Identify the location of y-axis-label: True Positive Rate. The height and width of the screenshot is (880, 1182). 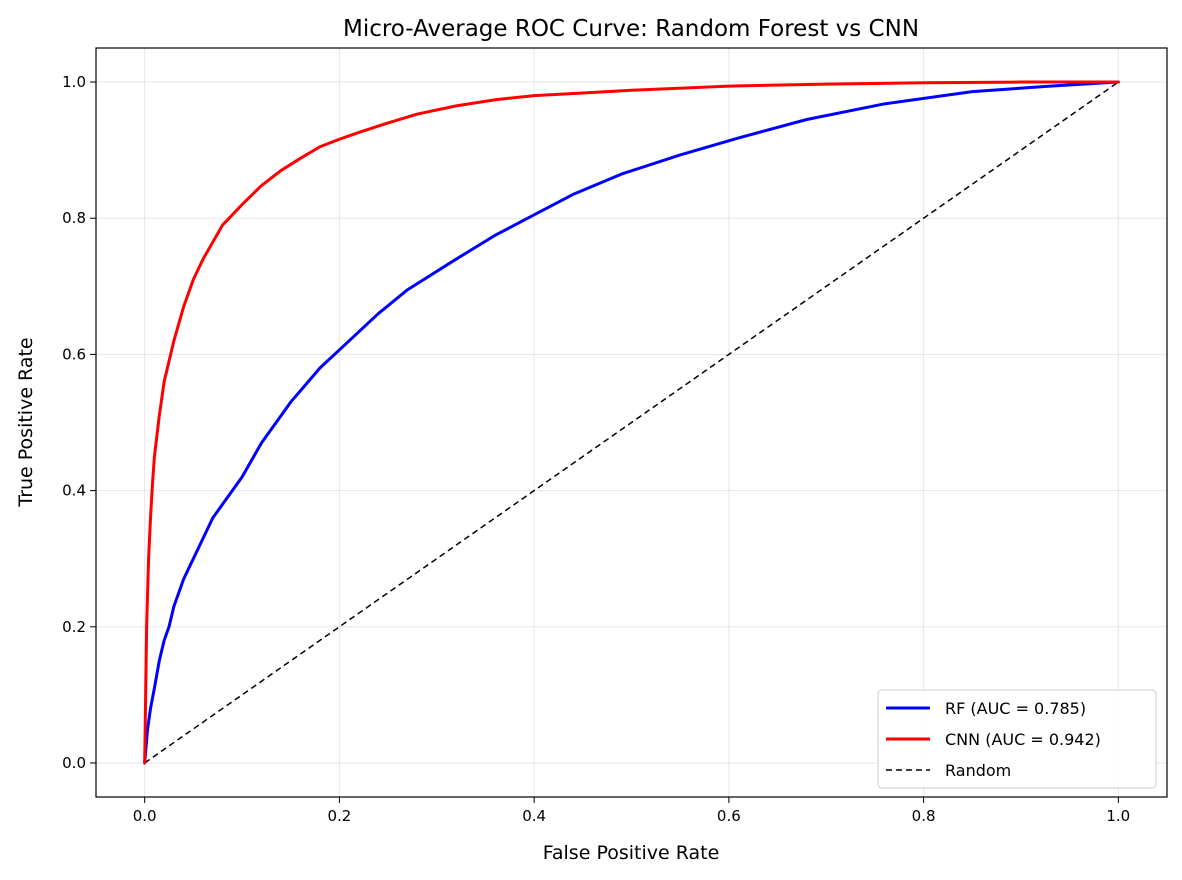
(26, 422).